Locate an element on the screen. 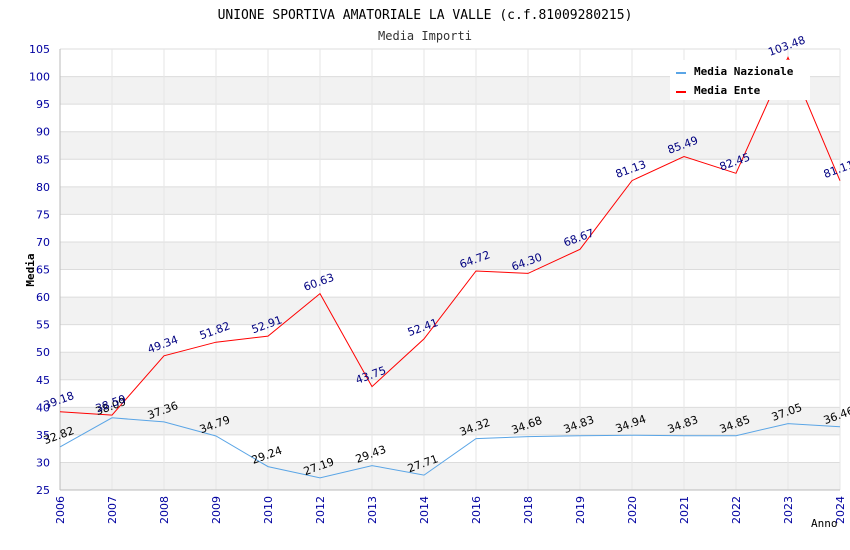  y-tick-label: 60 is located at coordinates (43, 297).